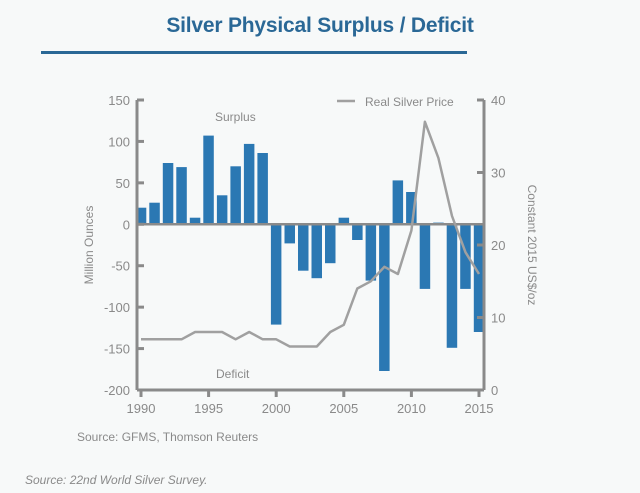 Image resolution: width=640 pixels, height=493 pixels. Describe the element at coordinates (141, 216) in the screenshot. I see `bar-1990` at that location.